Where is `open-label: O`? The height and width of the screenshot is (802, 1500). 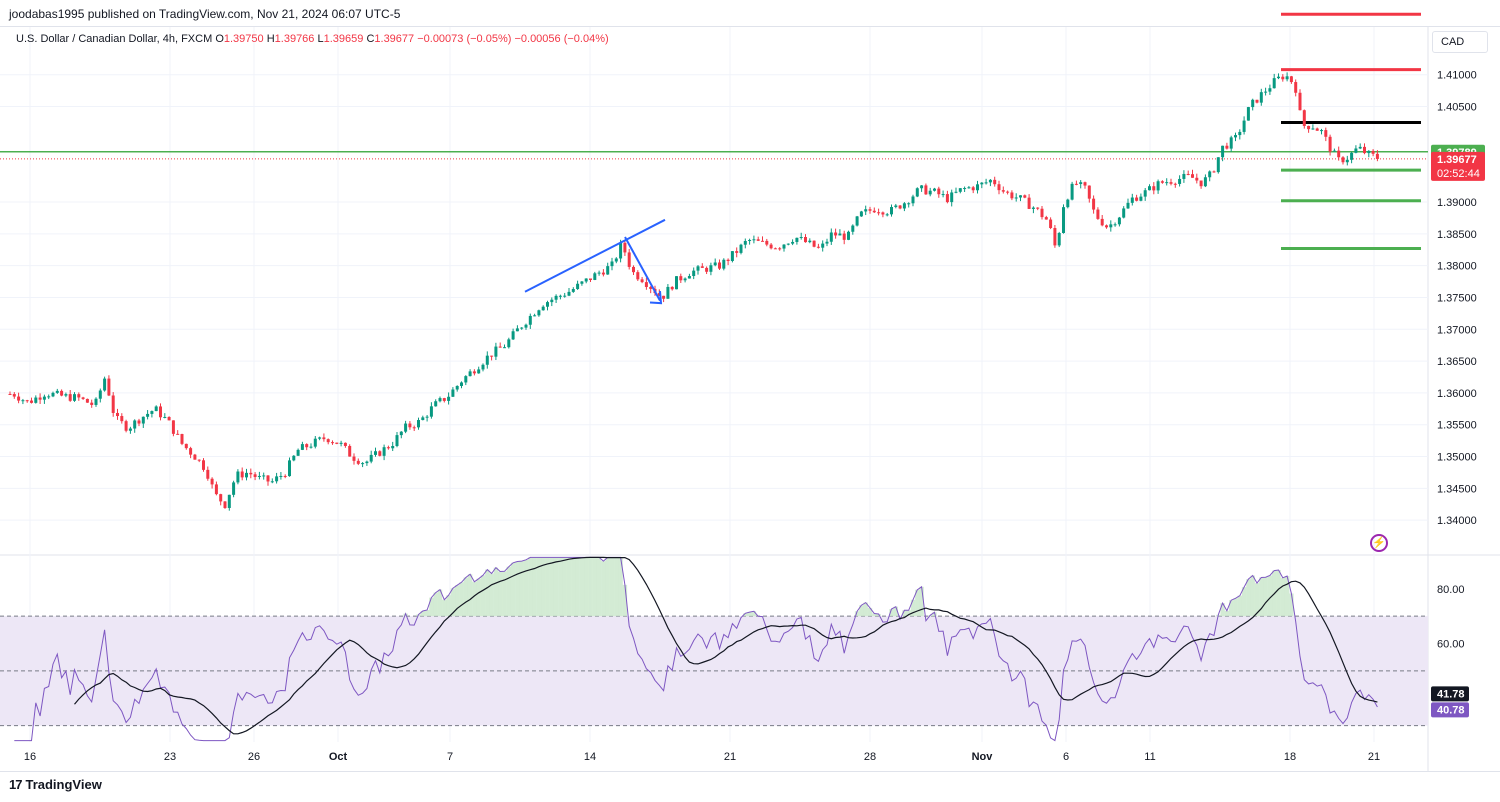 open-label: O is located at coordinates (219, 39).